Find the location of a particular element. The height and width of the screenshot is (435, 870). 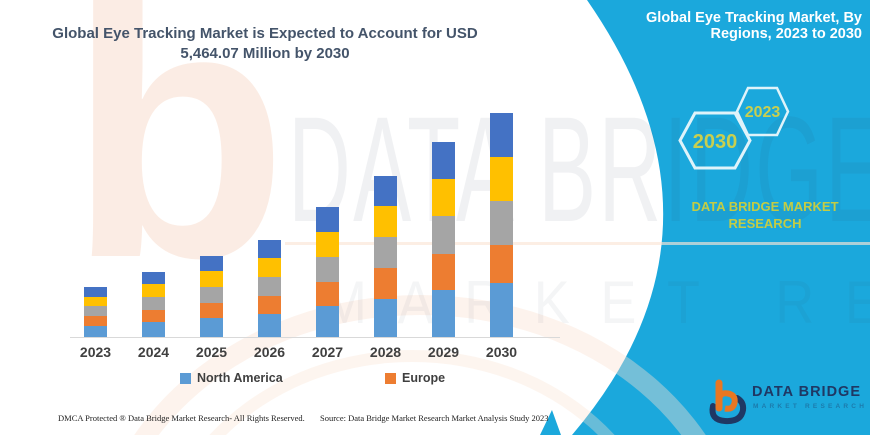

legend-item-north-america: North America is located at coordinates (231, 378).